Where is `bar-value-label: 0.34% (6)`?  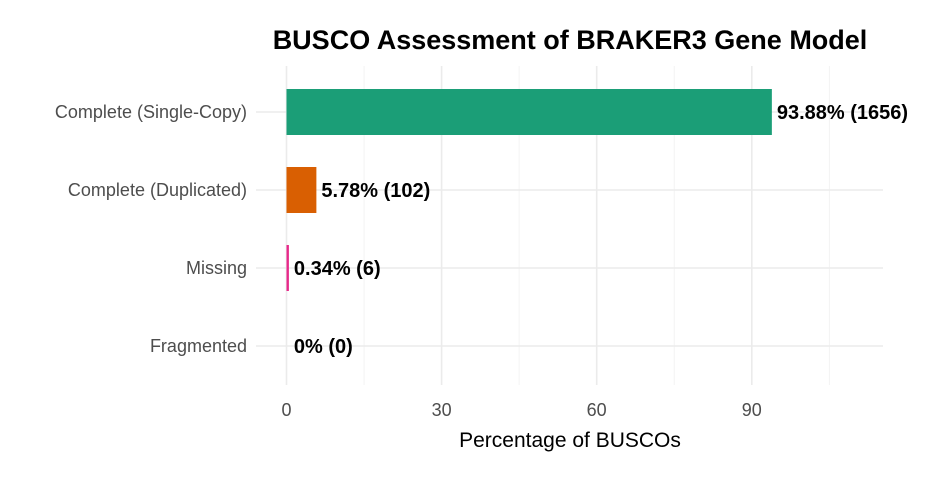
bar-value-label: 0.34% (6) is located at coordinates (337, 269).